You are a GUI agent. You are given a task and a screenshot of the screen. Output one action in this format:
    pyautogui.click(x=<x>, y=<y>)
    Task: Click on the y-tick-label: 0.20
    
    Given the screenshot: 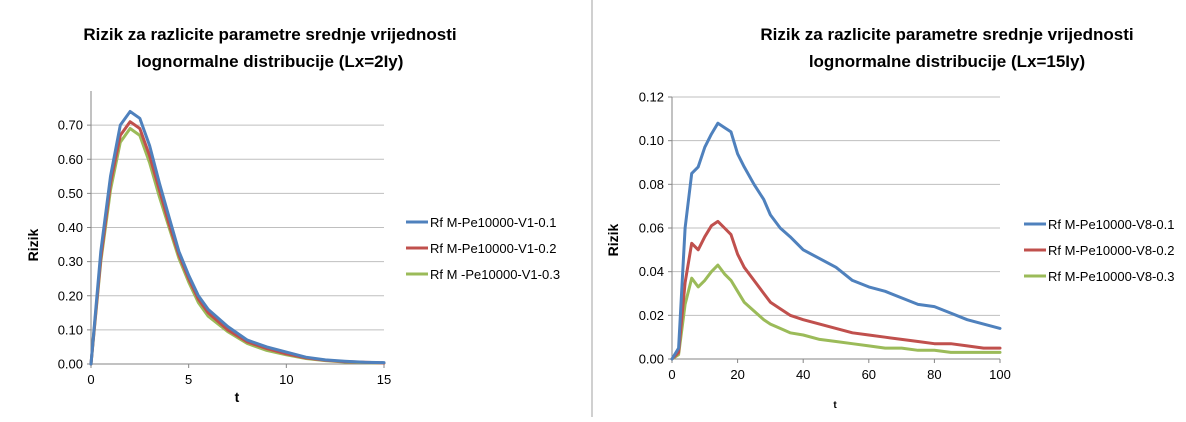 What is the action you would take?
    pyautogui.click(x=70, y=295)
    